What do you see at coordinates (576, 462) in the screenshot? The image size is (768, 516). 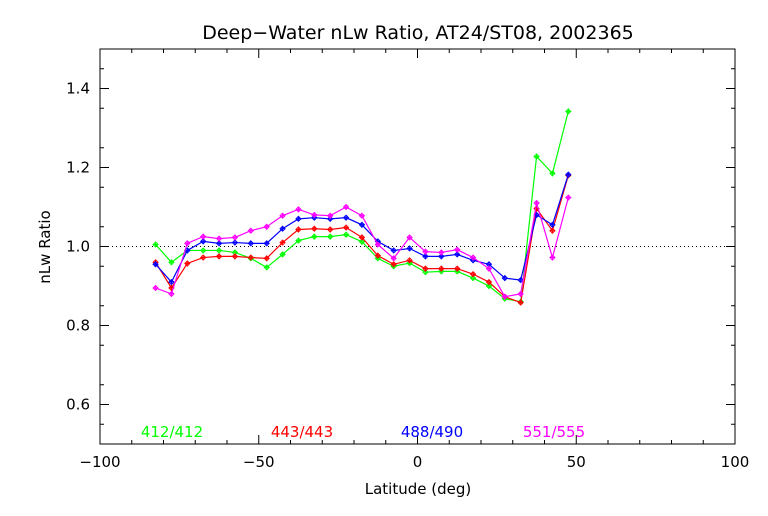 I see `x-tick-label: 50` at bounding box center [576, 462].